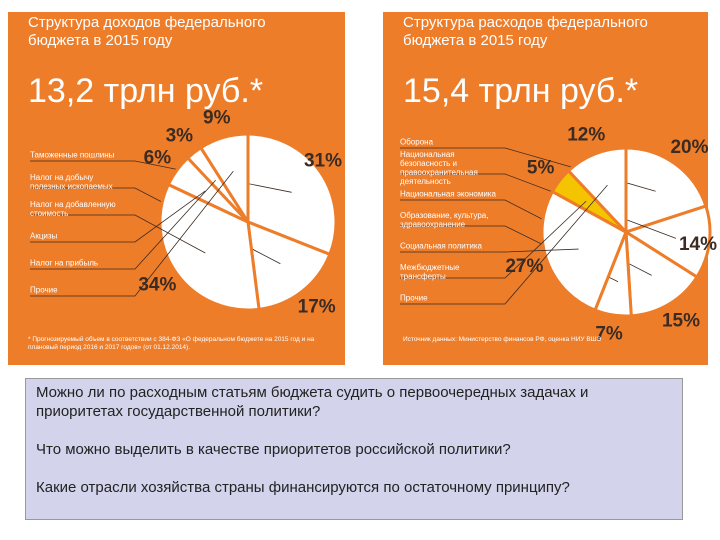 This screenshot has width=720, height=540. What do you see at coordinates (158, 158) in the screenshot?
I see `slice-label: 6%` at bounding box center [158, 158].